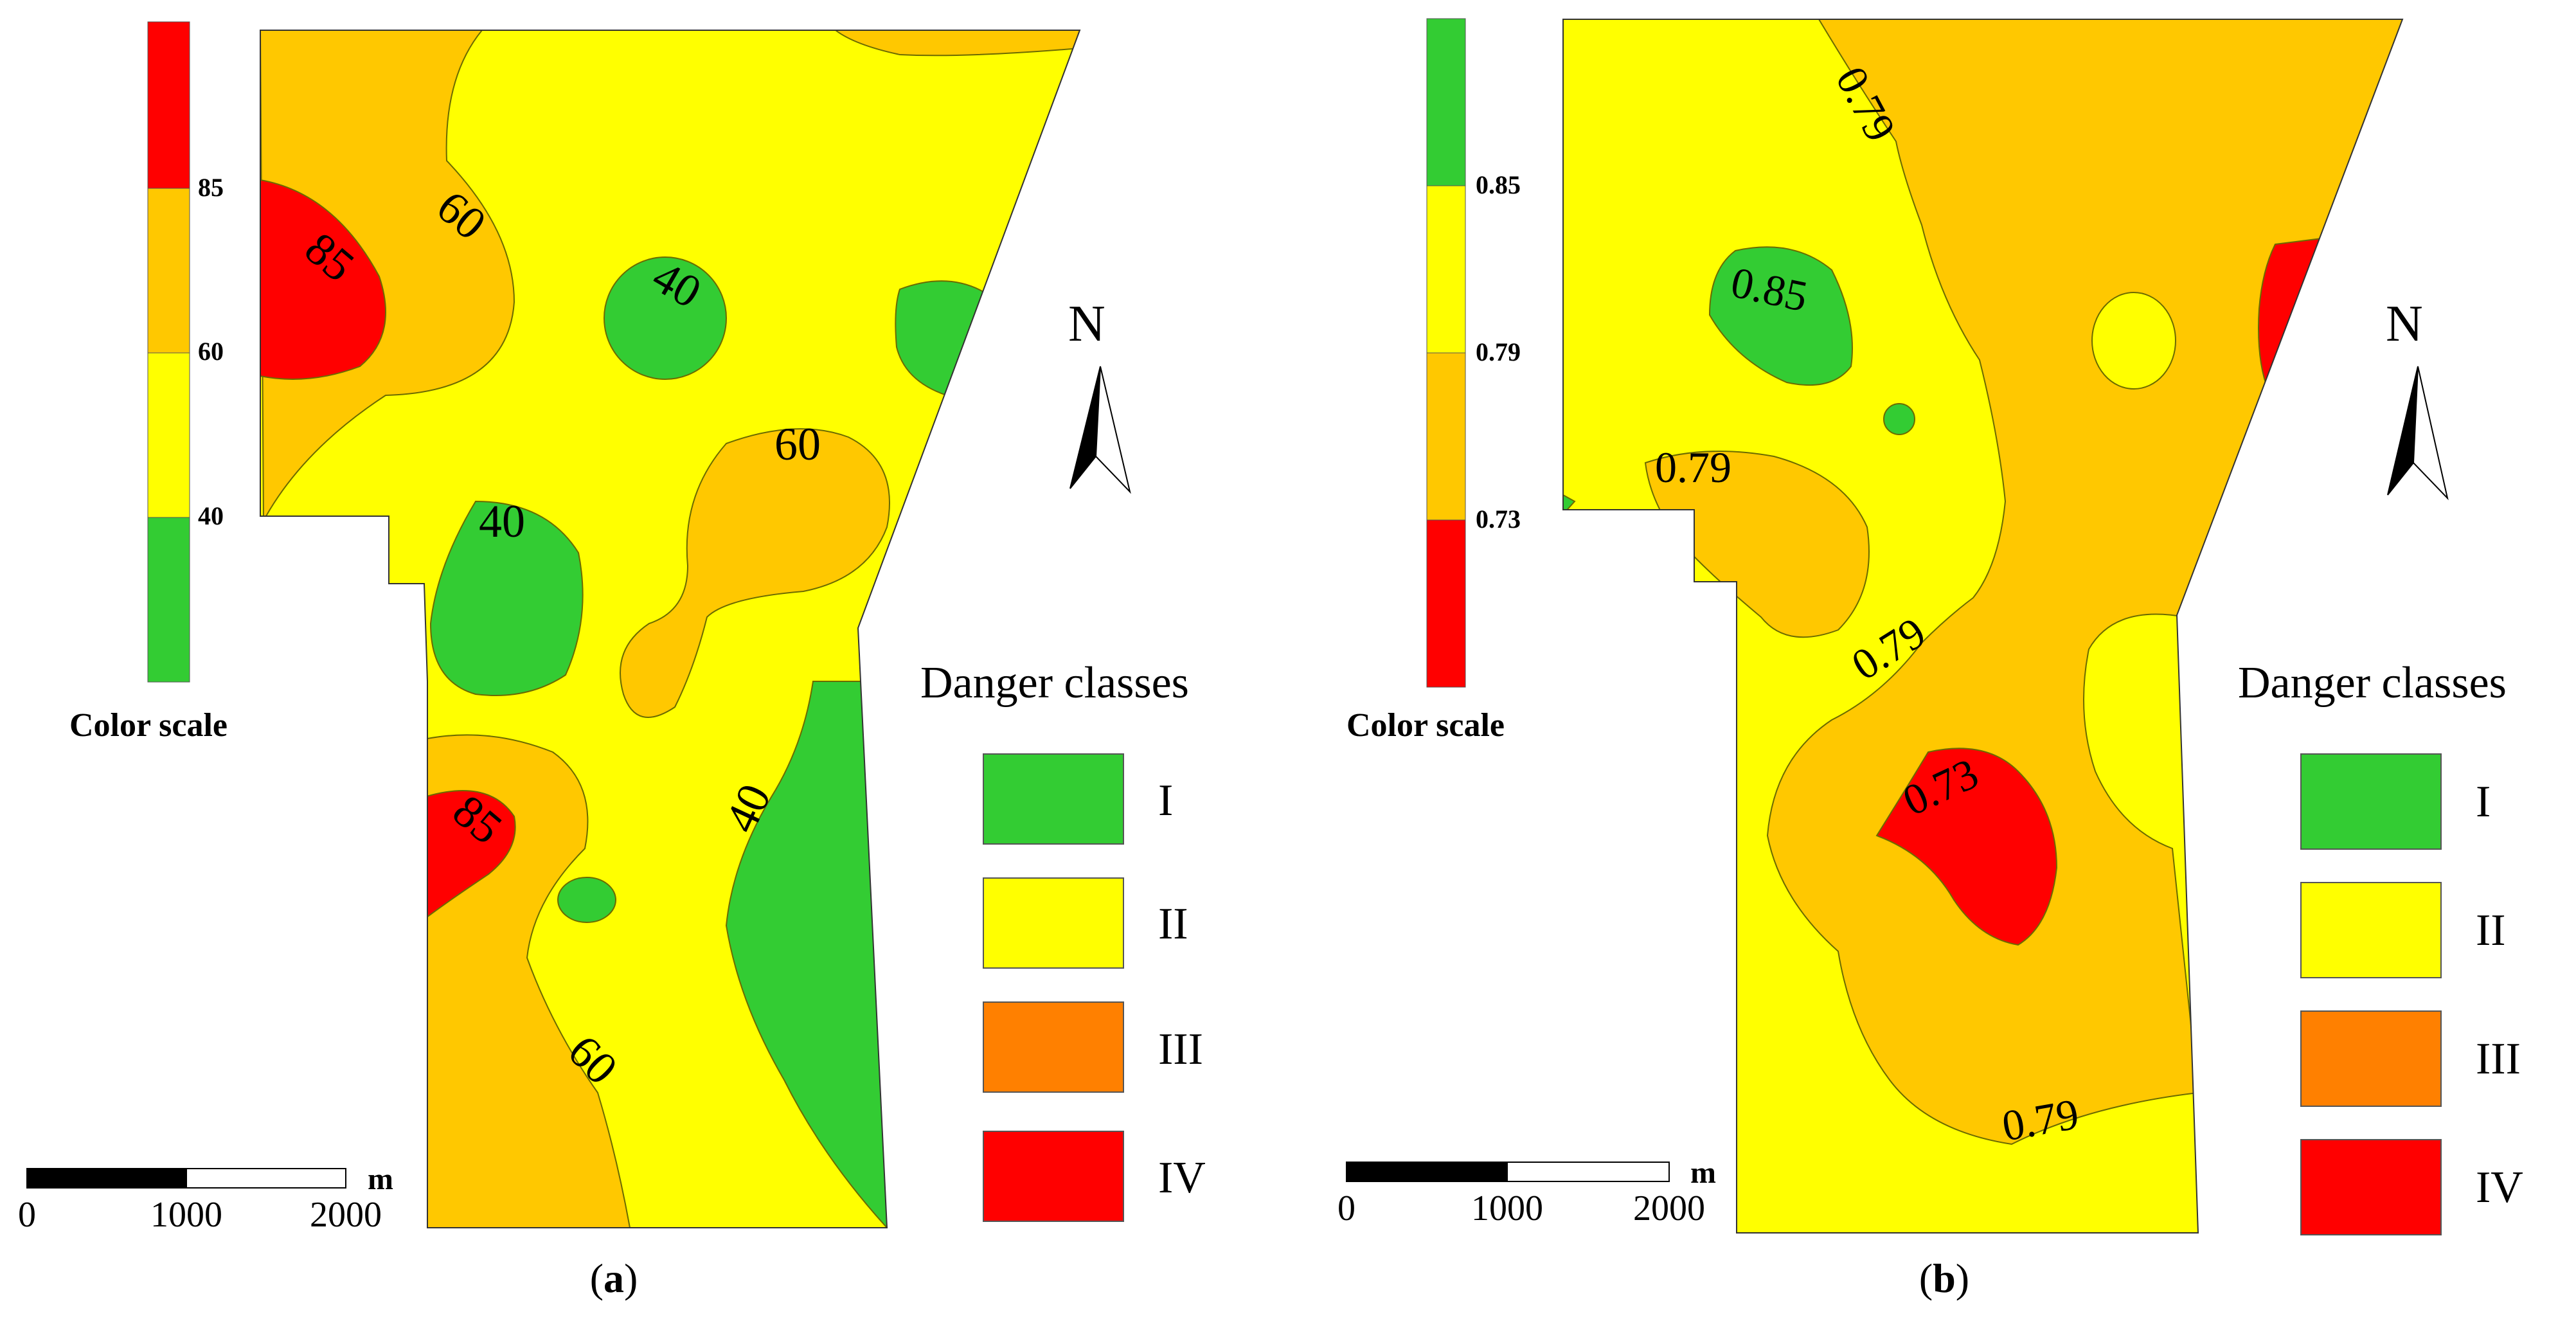  I want to click on svg-text: (b), so click(1944, 1278).